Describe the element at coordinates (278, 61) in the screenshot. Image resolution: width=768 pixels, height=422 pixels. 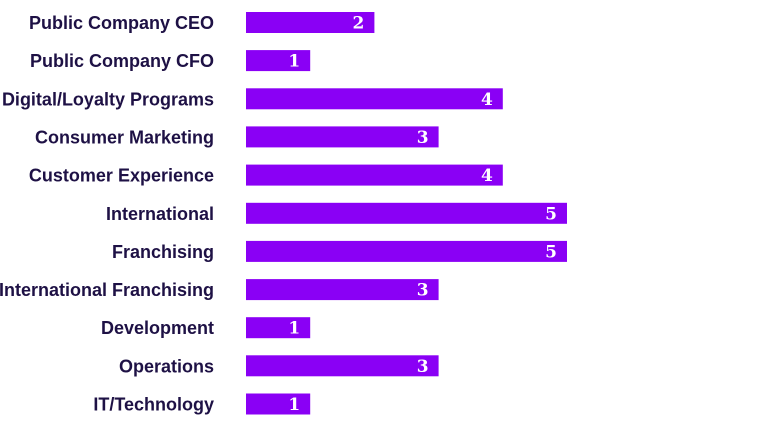
I see `bar-public-company-cfo` at that location.